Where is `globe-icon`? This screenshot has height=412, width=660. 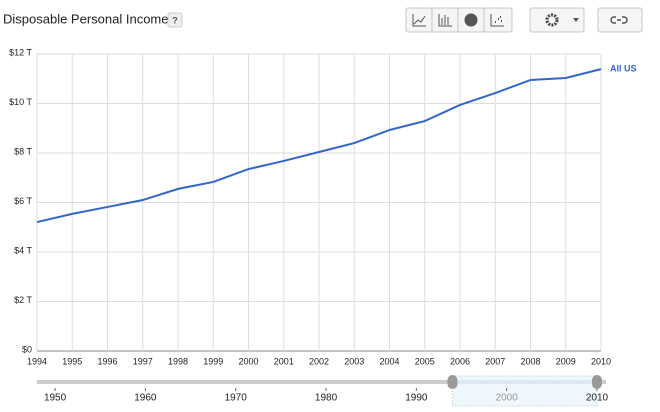
globe-icon is located at coordinates (471, 20).